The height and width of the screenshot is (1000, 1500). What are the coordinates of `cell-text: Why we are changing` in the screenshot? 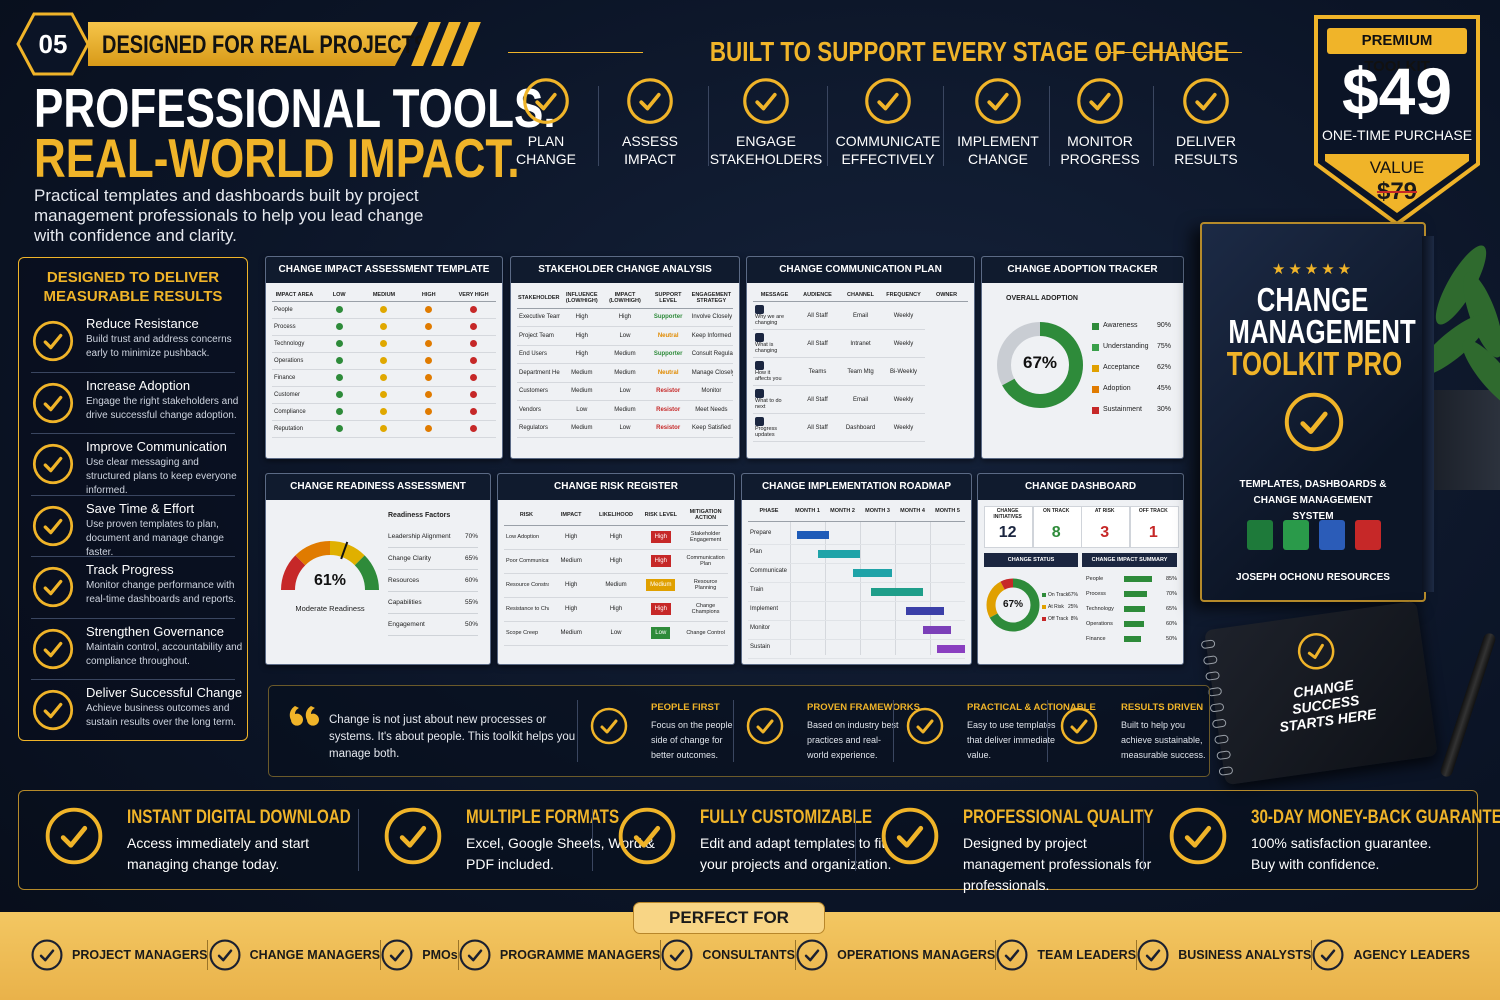 It's located at (770, 320).